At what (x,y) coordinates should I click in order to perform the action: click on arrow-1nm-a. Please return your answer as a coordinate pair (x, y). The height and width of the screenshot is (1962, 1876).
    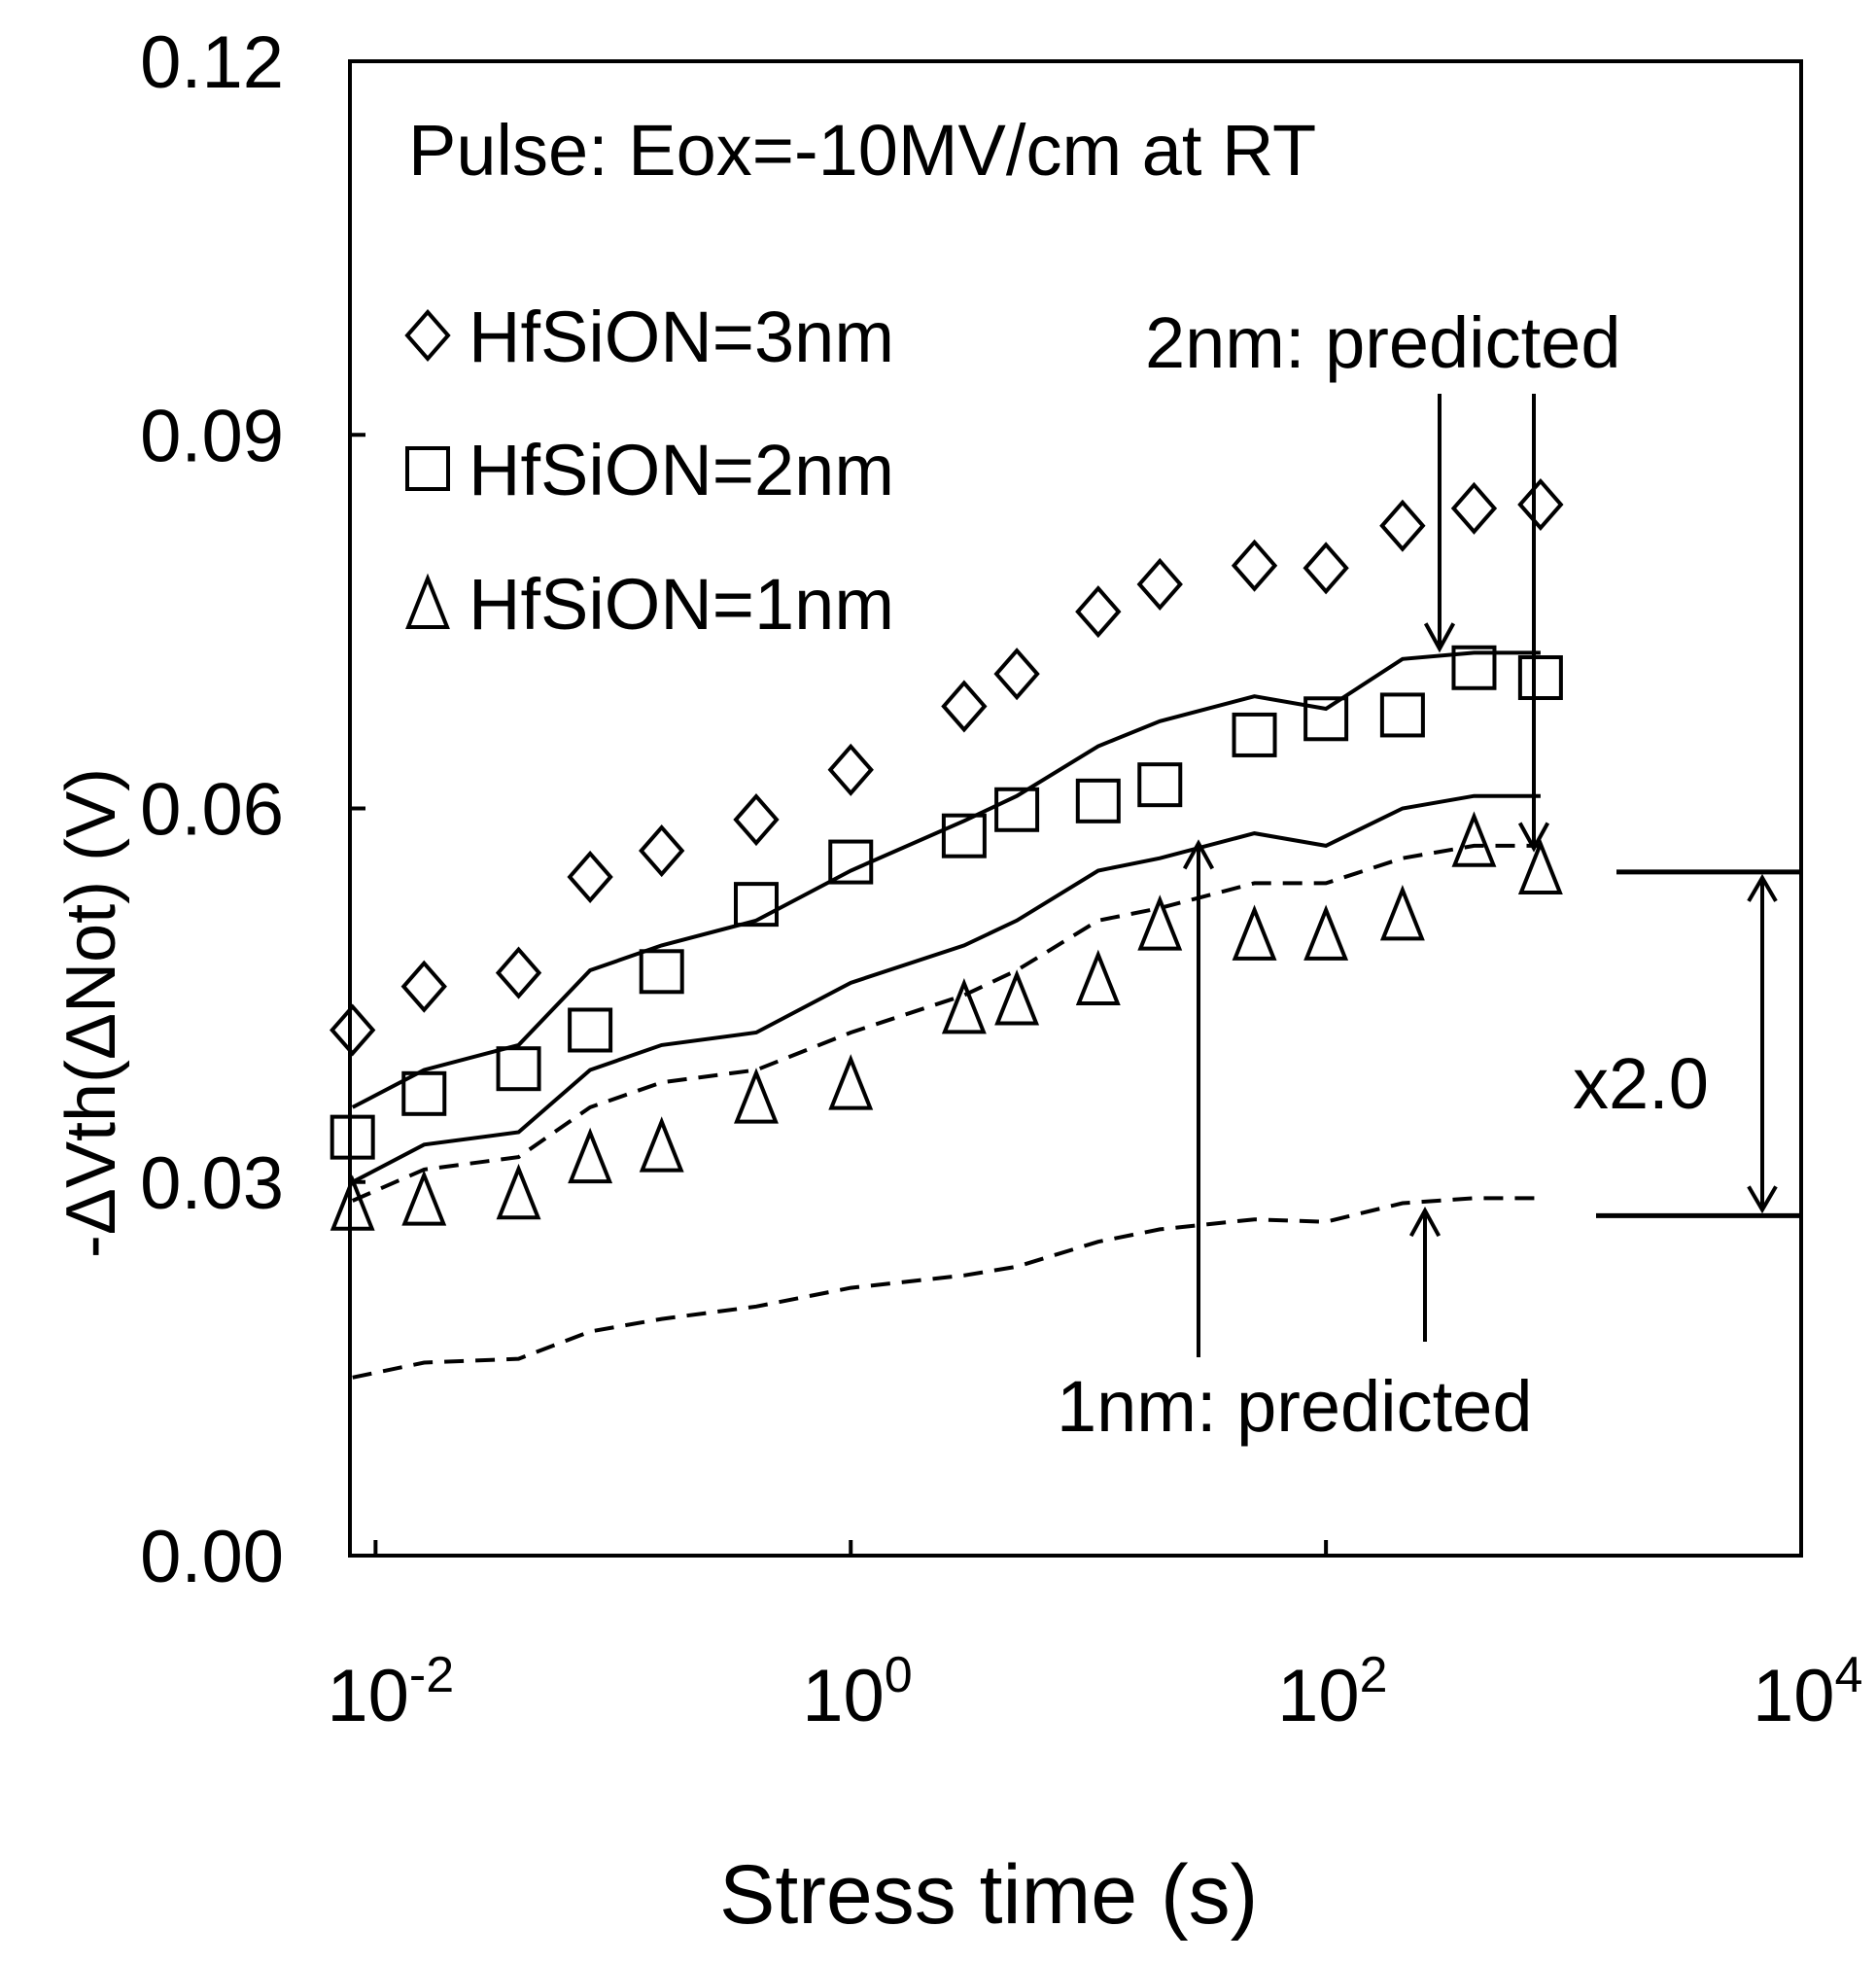
    Looking at the image, I should click on (1198, 1098).